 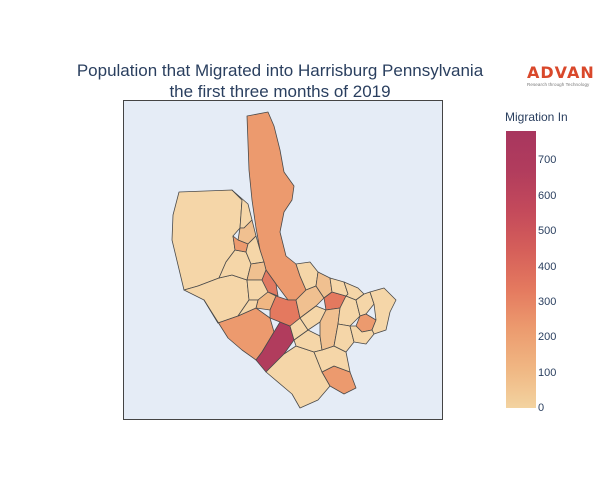 What do you see at coordinates (547, 267) in the screenshot?
I see `colorbar-tick: 400` at bounding box center [547, 267].